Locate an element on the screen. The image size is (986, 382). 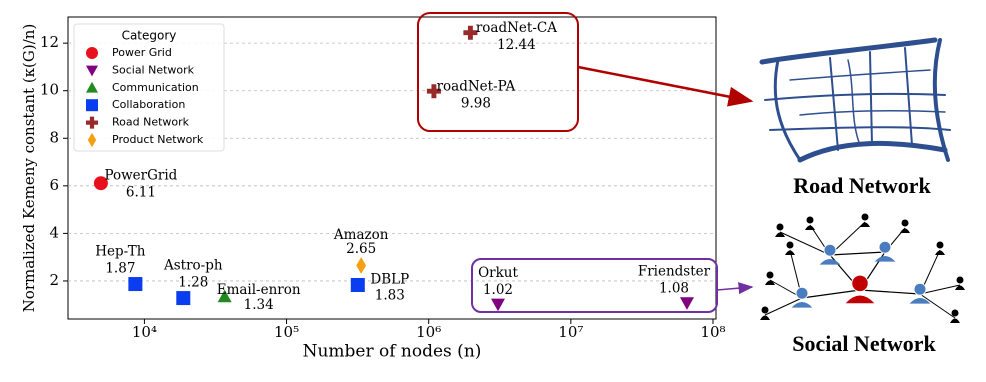
arrow-road is located at coordinates (665, 86).